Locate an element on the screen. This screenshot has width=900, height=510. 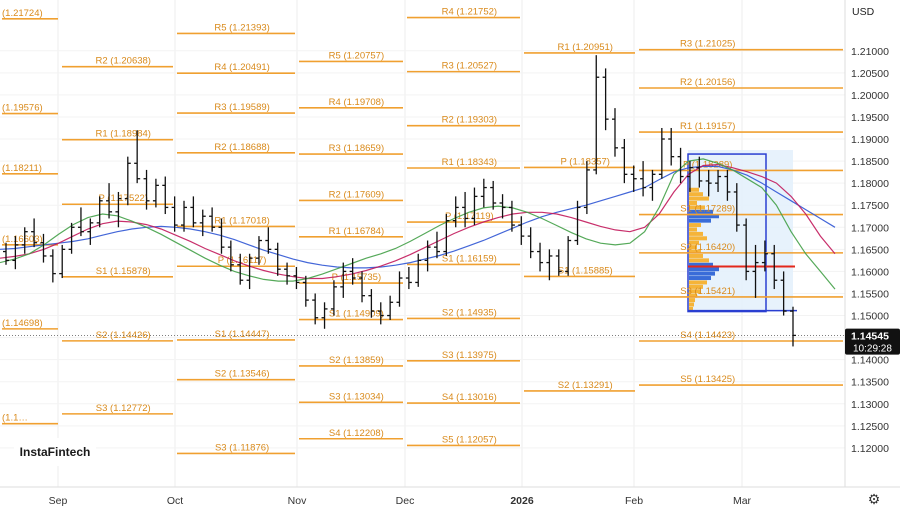
time-tick-label: Nov is located at coordinates (297, 501).